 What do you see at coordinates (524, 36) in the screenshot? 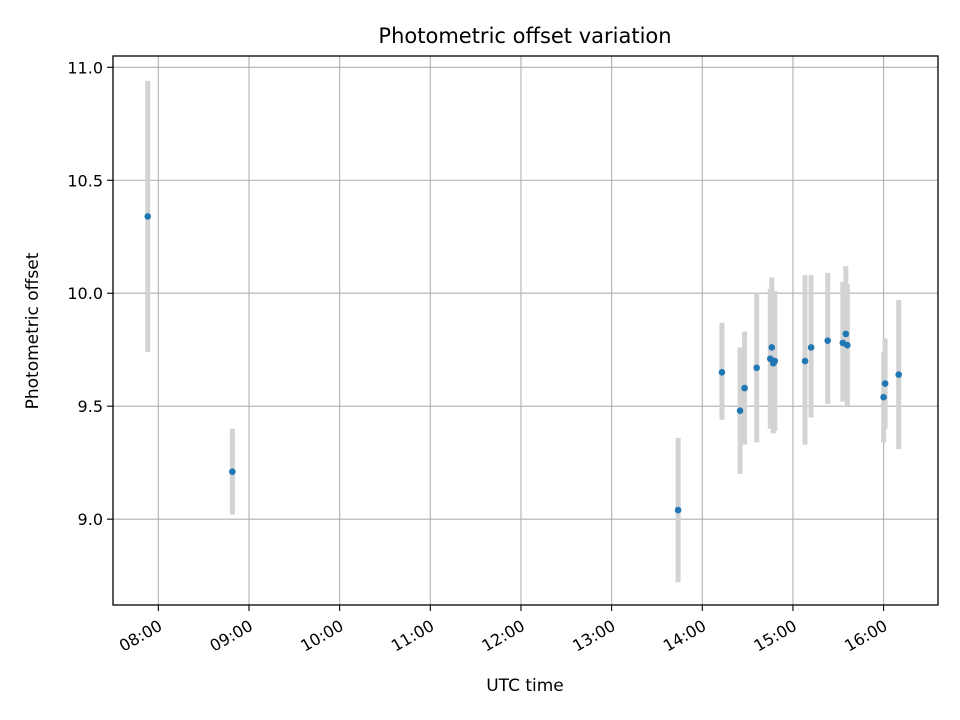
I see `chart-title: Photometric offset variation` at bounding box center [524, 36].